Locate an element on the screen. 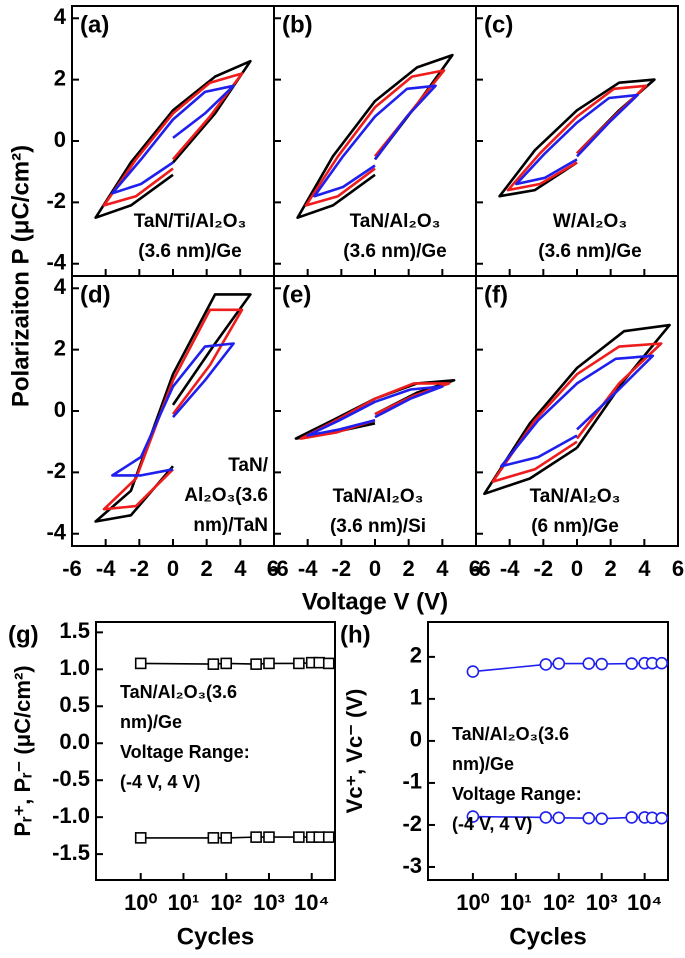 Image resolution: width=685 pixels, height=958 pixels. panel-label: (f) is located at coordinates (496, 294).